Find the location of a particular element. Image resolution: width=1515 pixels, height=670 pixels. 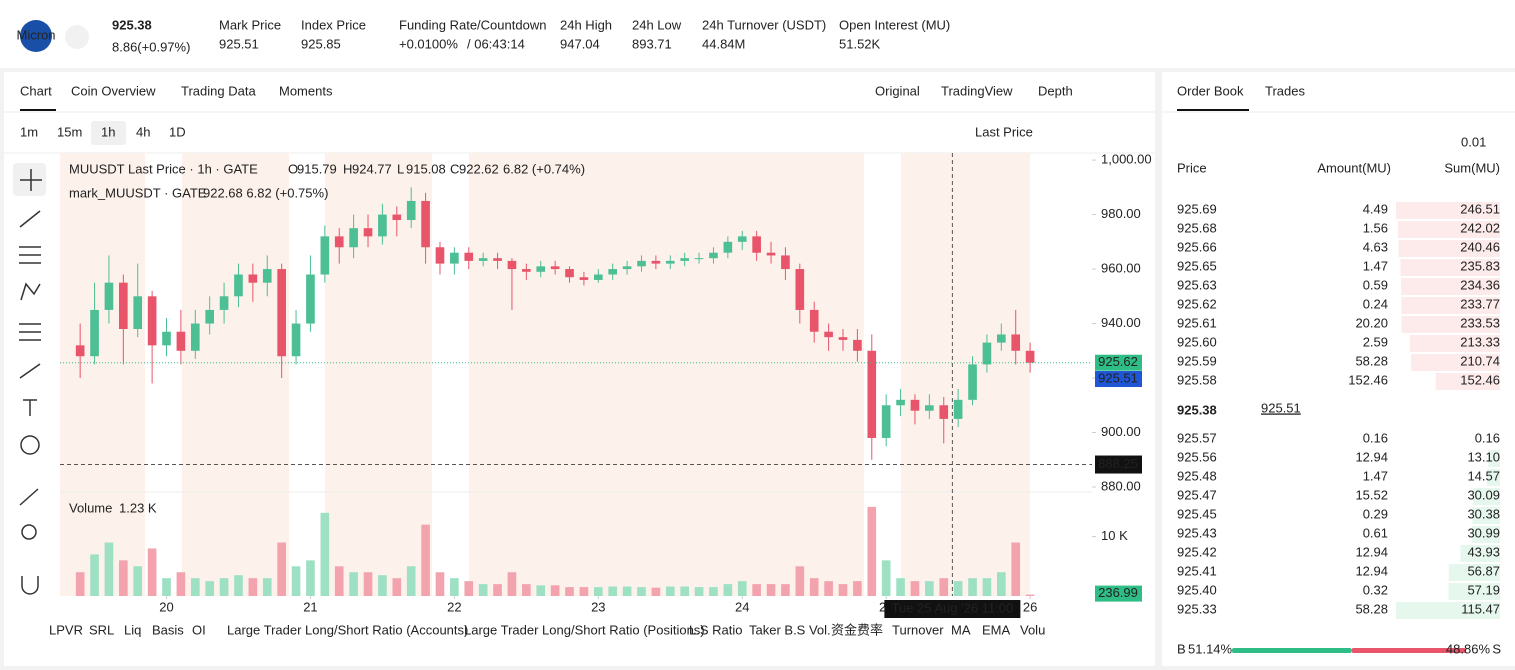

stat-label: Open Interest (MU) is located at coordinates (894, 24).